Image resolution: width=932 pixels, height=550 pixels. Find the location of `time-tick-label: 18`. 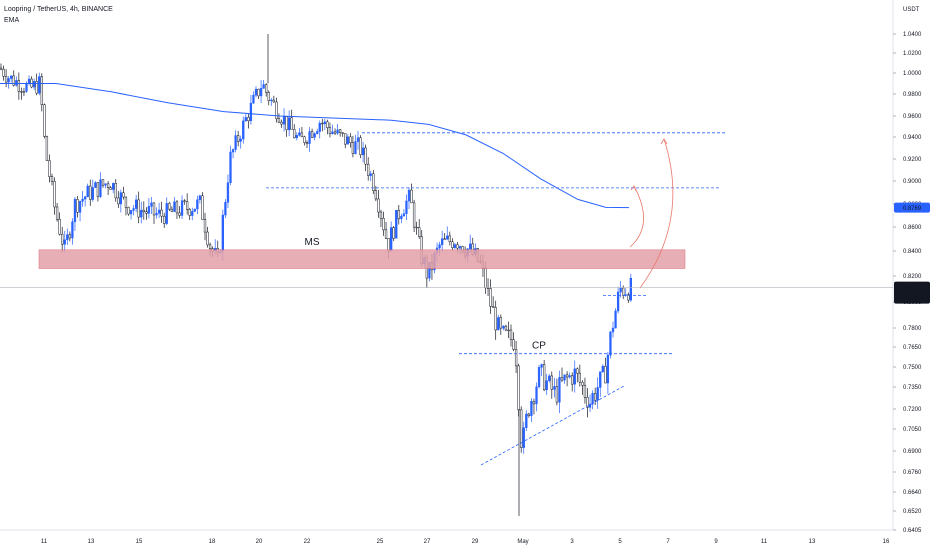

time-tick-label: 18 is located at coordinates (212, 542).